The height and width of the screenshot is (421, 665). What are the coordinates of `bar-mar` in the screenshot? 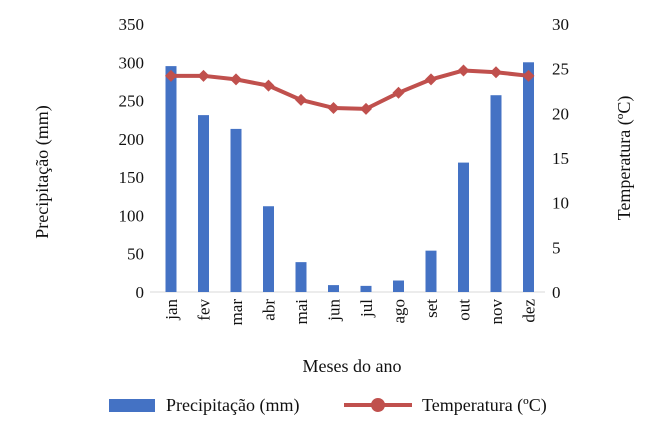 It's located at (236, 210).